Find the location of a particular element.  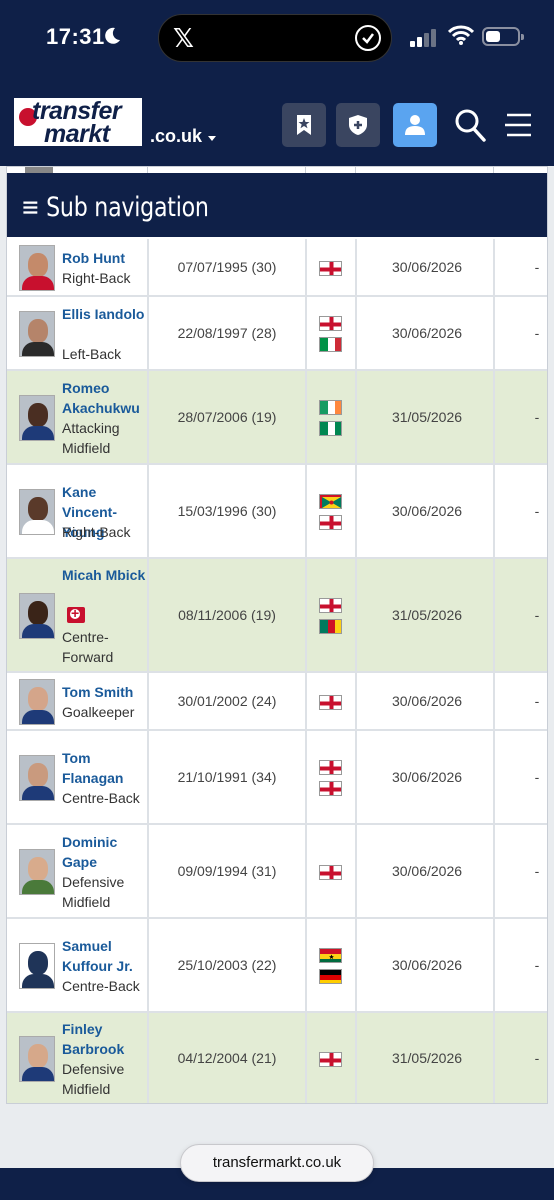

watchlist-button is located at coordinates (304, 125).